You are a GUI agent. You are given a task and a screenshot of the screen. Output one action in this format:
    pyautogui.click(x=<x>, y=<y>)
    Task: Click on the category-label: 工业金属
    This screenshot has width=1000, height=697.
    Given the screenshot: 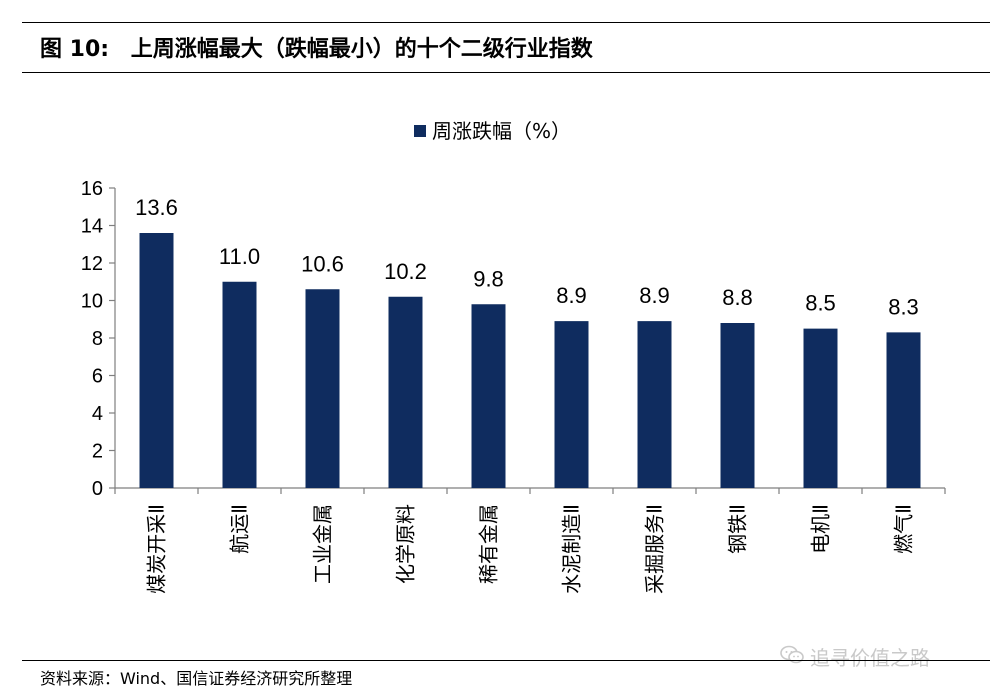 What is the action you would take?
    pyautogui.click(x=323, y=544)
    